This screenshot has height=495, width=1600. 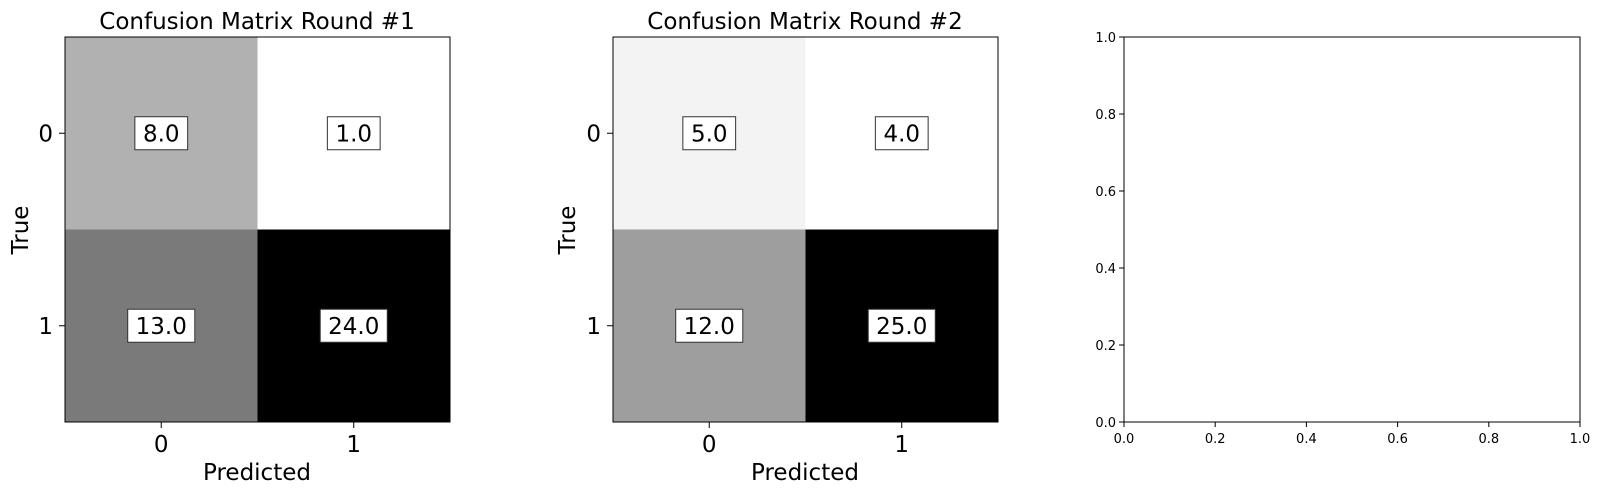 I want to click on cell-value-label: 5.0, so click(x=709, y=134).